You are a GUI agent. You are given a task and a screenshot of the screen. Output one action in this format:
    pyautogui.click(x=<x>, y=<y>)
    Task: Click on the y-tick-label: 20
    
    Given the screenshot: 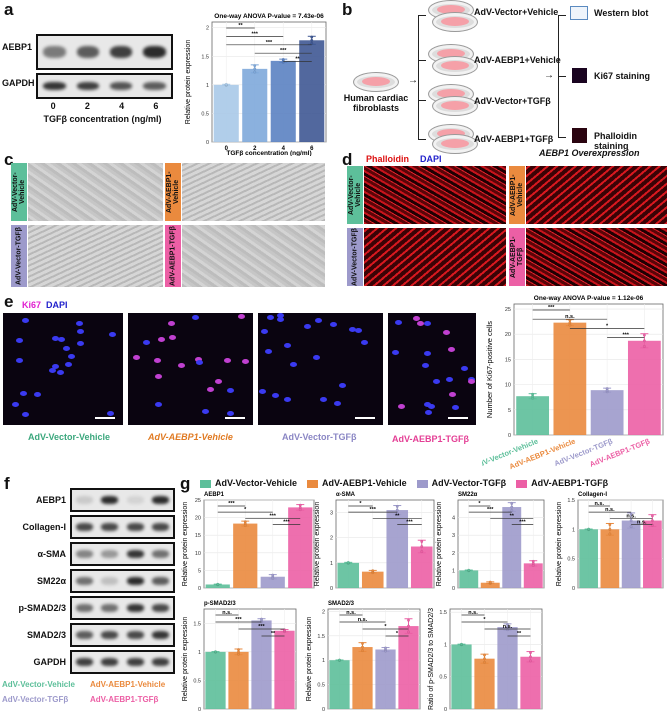 What is the action you would take?
    pyautogui.click(x=198, y=519)
    